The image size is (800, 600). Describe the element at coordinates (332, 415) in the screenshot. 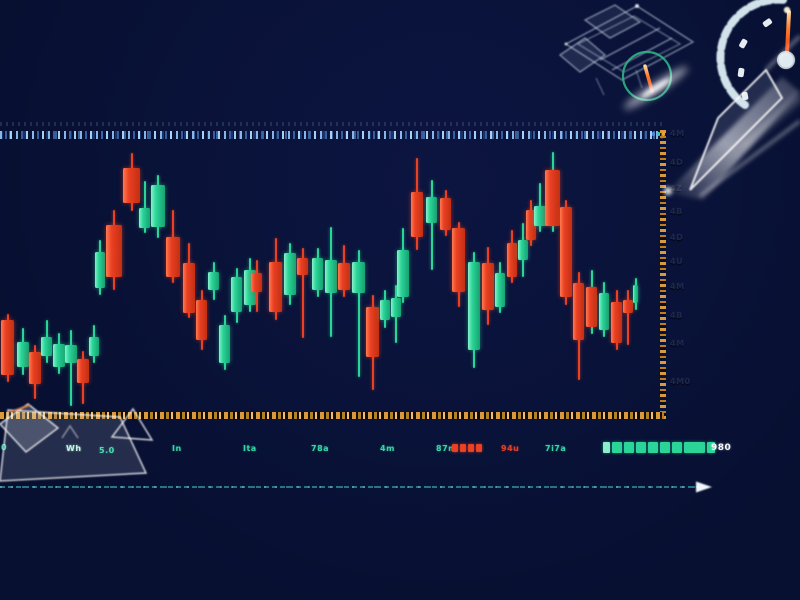

I see `chart-border-bottom` at that location.